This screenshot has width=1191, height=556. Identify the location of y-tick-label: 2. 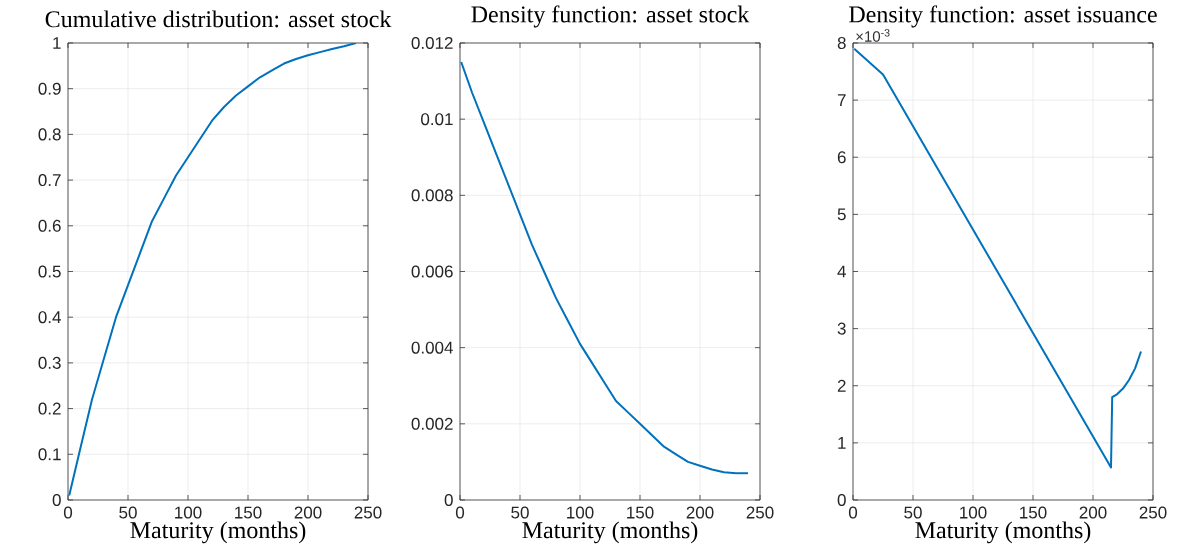
(841, 385).